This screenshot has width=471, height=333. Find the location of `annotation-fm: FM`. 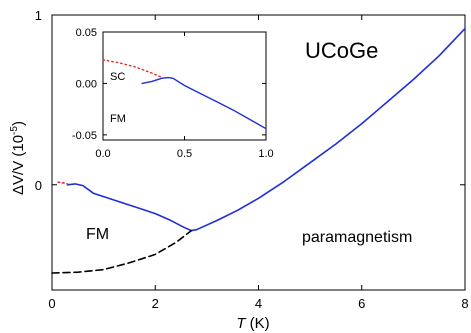

annotation-fm: FM is located at coordinates (97, 234).